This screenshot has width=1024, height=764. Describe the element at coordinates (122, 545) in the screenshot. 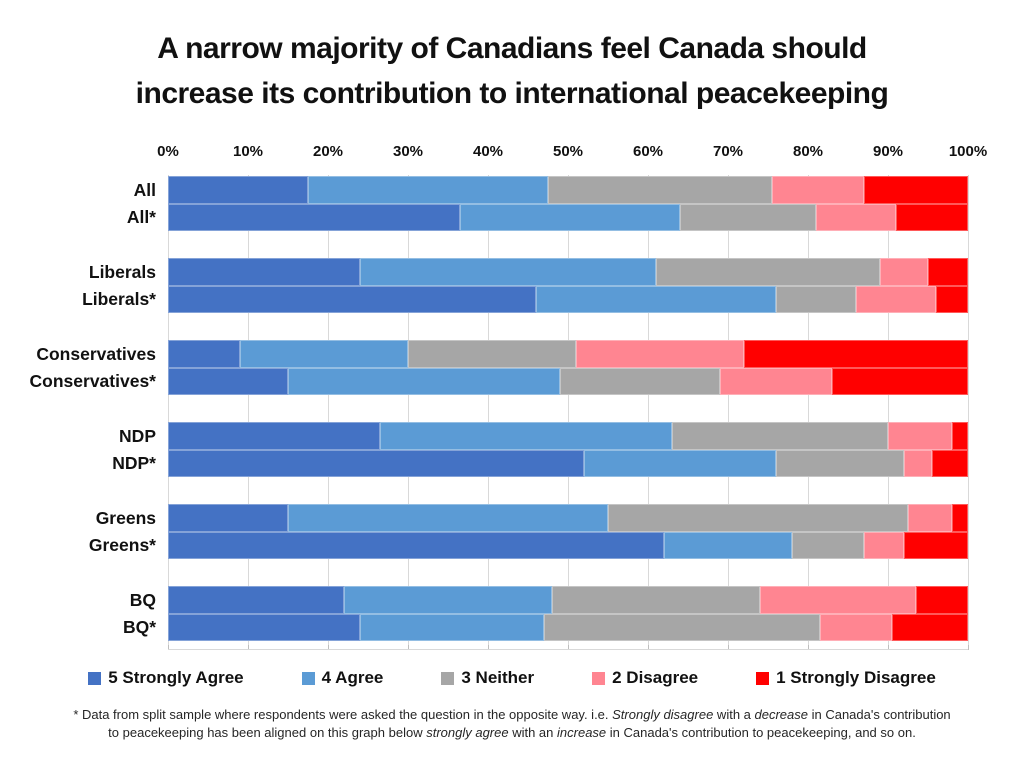

I see `y-label-greens-split: Greens*` at that location.